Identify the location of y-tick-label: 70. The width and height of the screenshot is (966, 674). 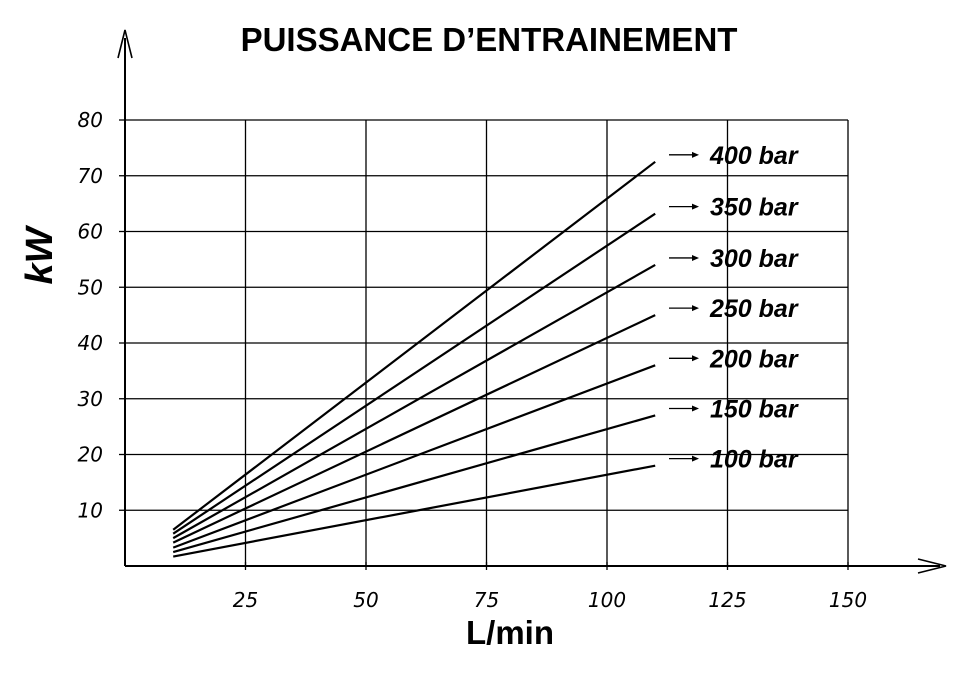
(90, 176).